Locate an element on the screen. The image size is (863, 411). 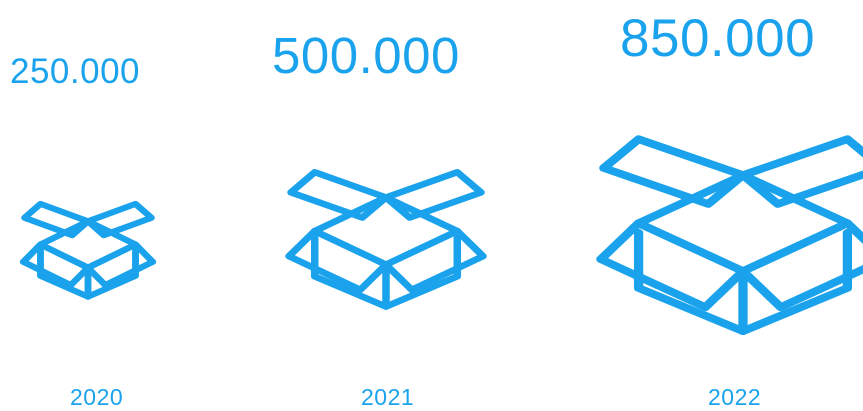
year-2020: 2020 is located at coordinates (97, 397).